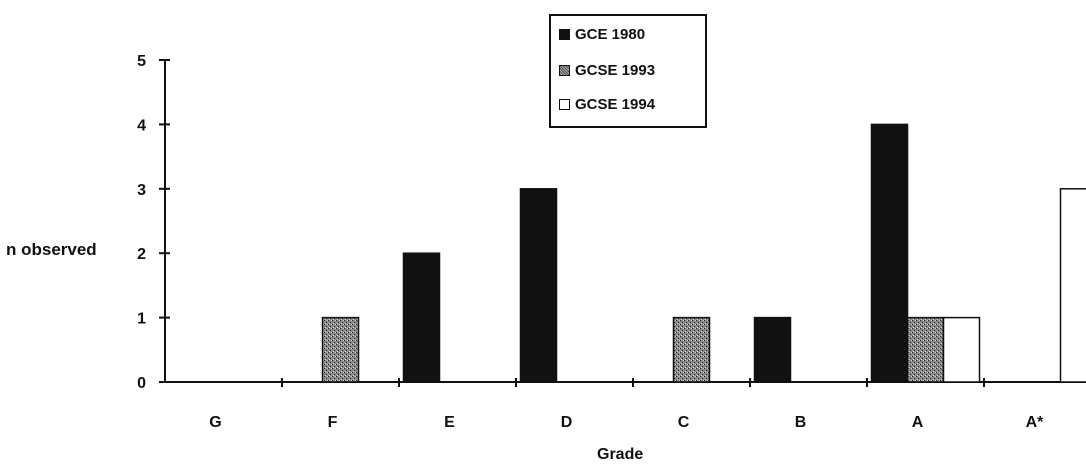 This screenshot has height=466, width=1086. I want to click on x-tick-label: E, so click(449, 422).